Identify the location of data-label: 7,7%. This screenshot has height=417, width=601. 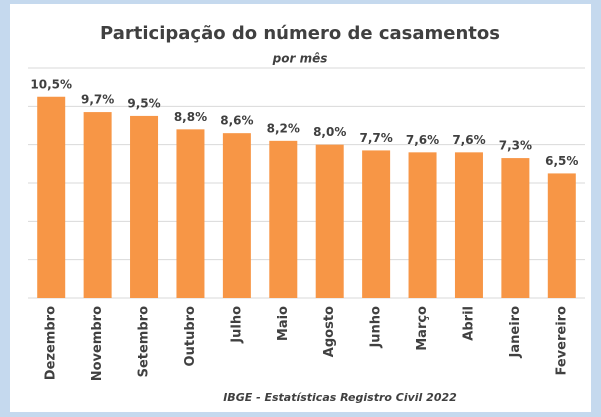
(375, 138).